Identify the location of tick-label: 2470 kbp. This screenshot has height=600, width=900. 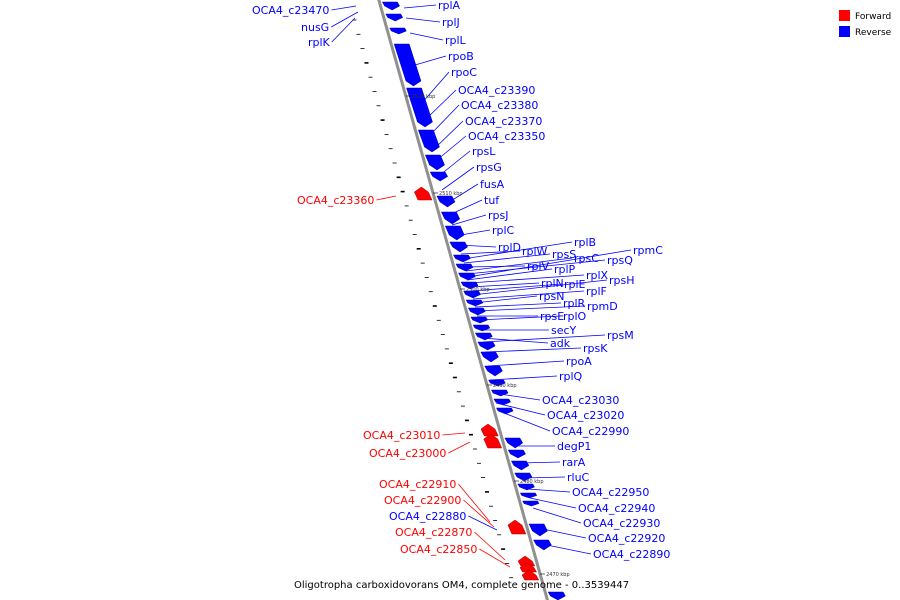
(558, 575).